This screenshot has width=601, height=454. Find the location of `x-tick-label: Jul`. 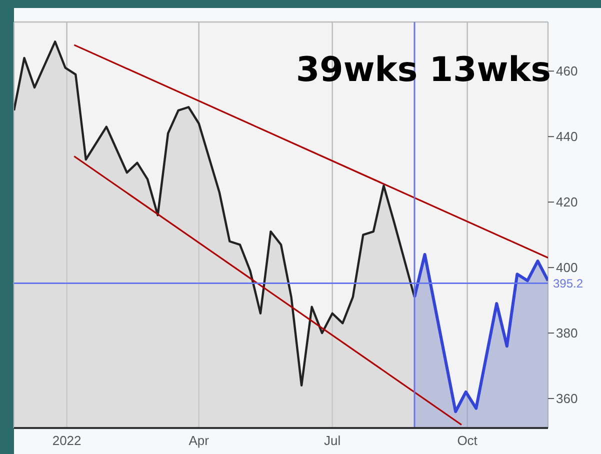

x-tick-label: Jul is located at coordinates (332, 440).